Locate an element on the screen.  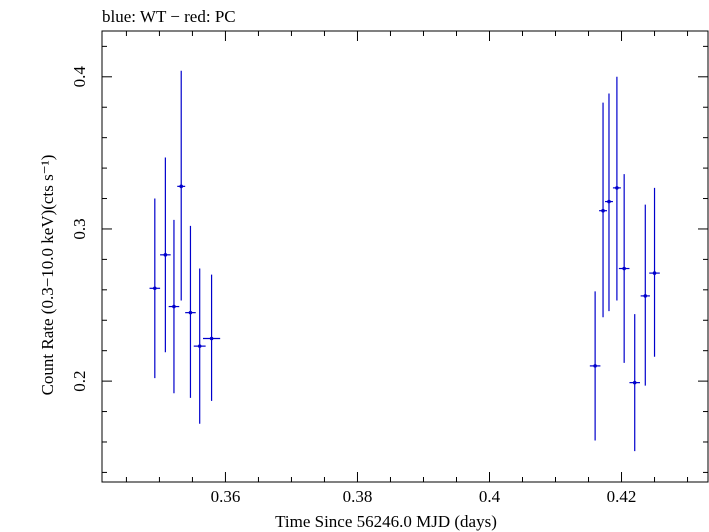
x-tick-label: 0.36 is located at coordinates (226, 496).